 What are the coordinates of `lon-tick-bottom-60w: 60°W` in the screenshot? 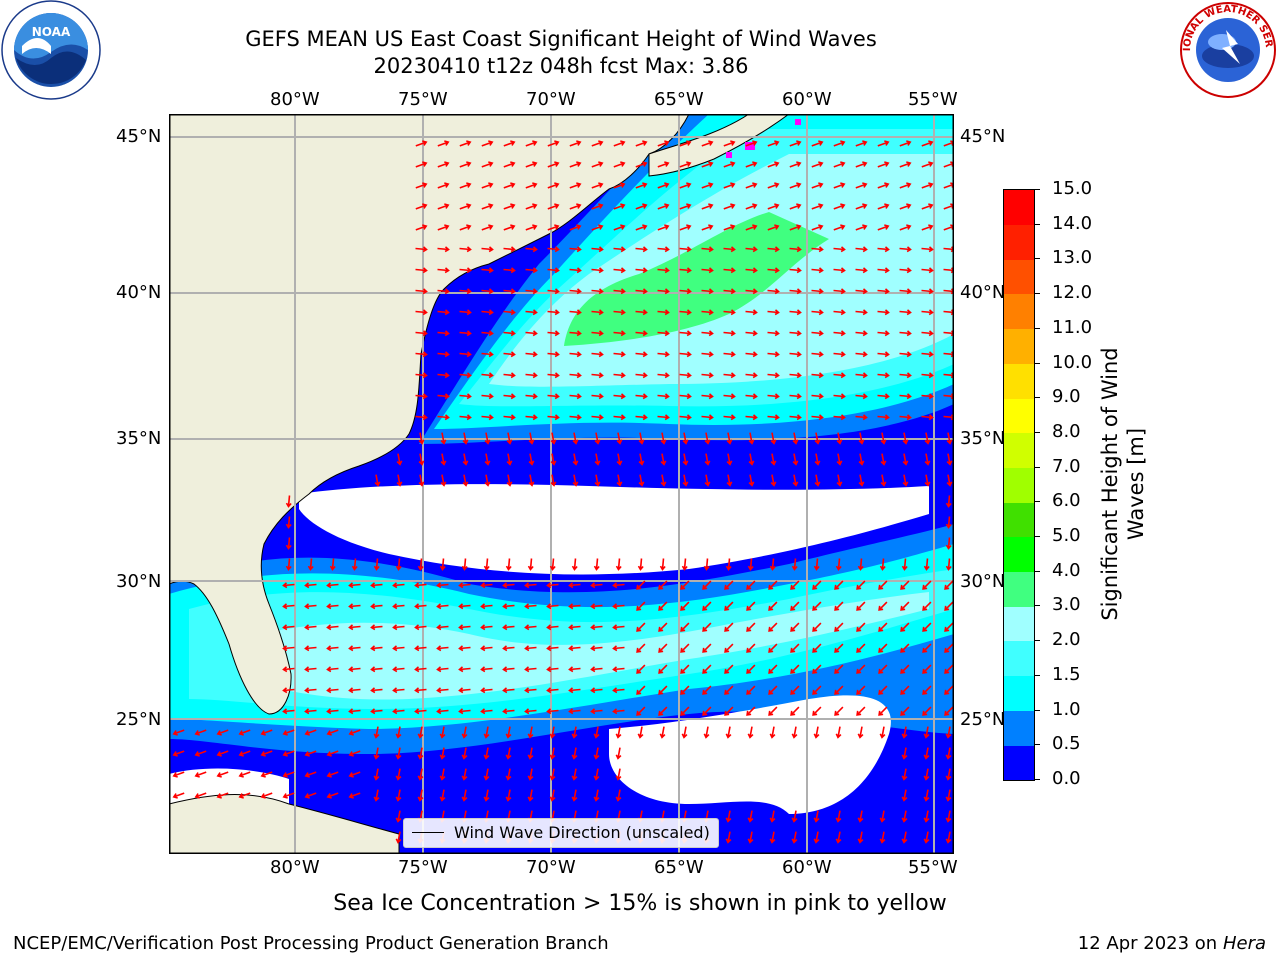 It's located at (807, 867).